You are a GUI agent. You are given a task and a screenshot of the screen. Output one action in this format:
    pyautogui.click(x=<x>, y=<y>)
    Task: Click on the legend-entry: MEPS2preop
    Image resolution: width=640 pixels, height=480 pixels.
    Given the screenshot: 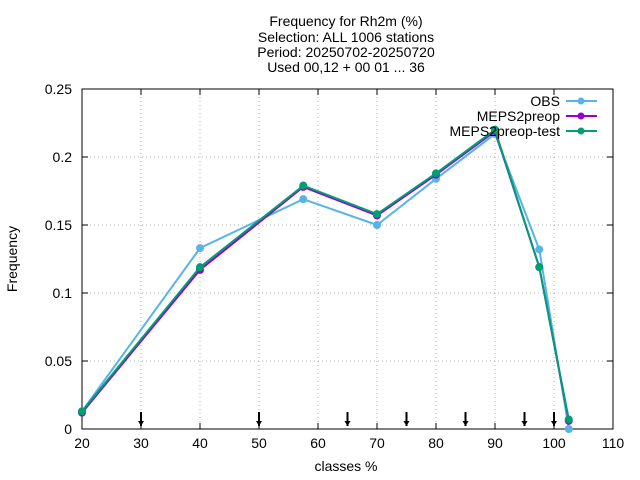 What is the action you would take?
    pyautogui.click(x=537, y=116)
    